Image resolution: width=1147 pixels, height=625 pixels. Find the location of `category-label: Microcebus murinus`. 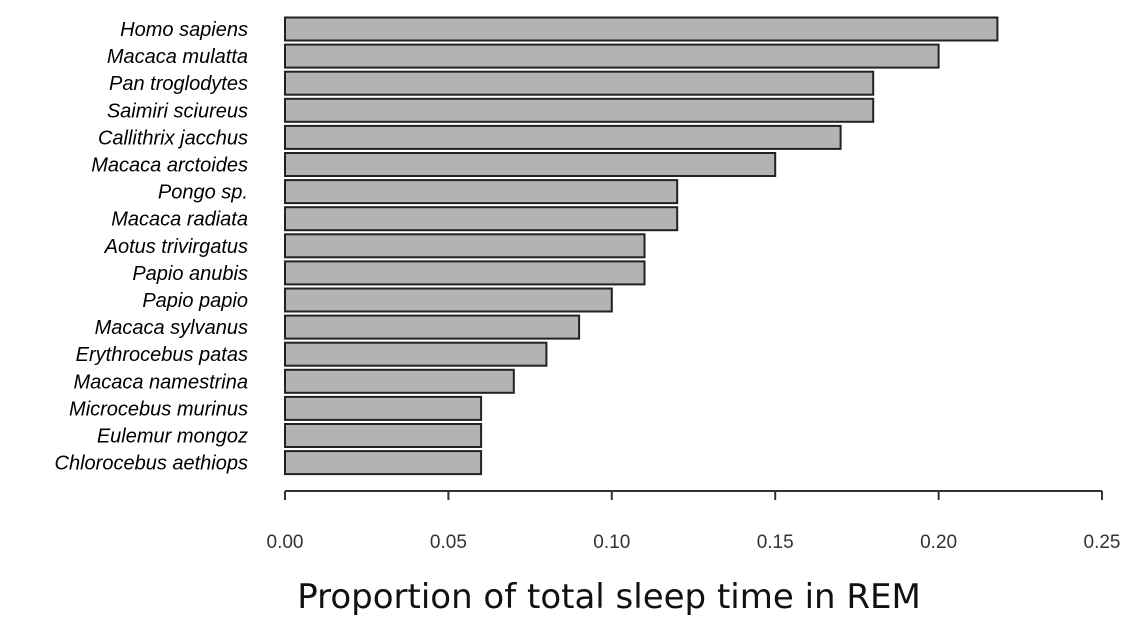

category-label: Microcebus murinus is located at coordinates (158, 409).